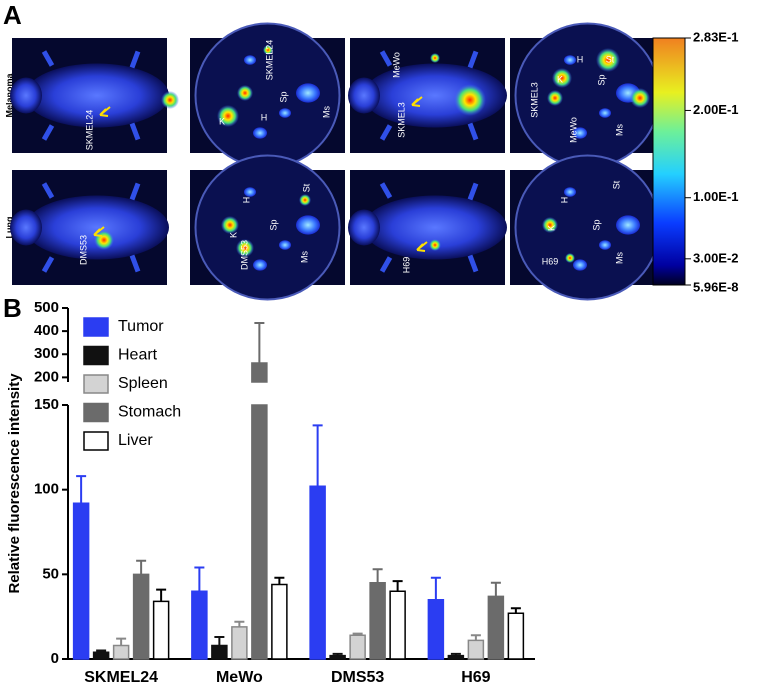  I want to click on y-tick-label: 300, so click(46, 353).